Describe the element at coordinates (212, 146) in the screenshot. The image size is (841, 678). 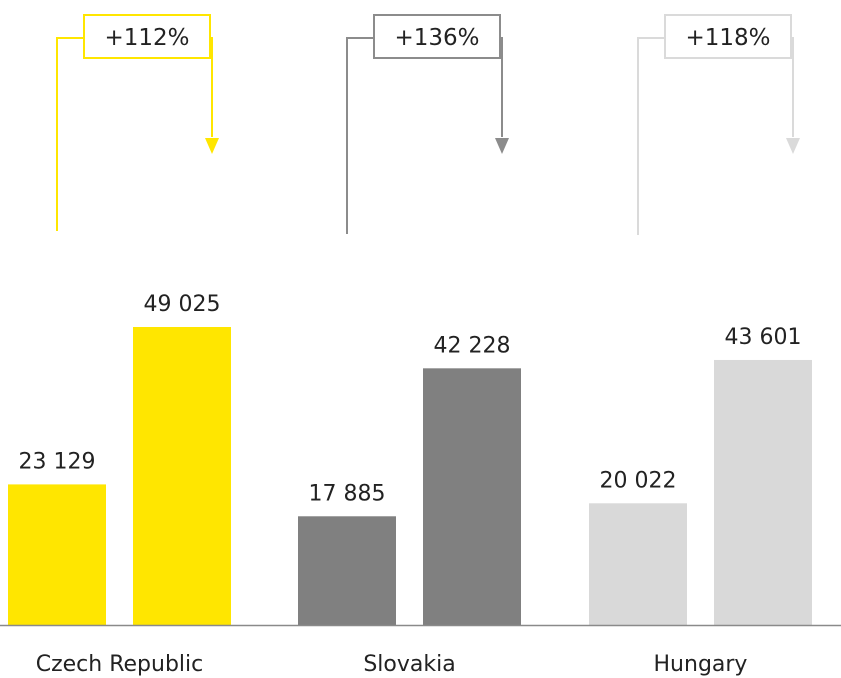
I see `change-arrow-czech-republic` at that location.